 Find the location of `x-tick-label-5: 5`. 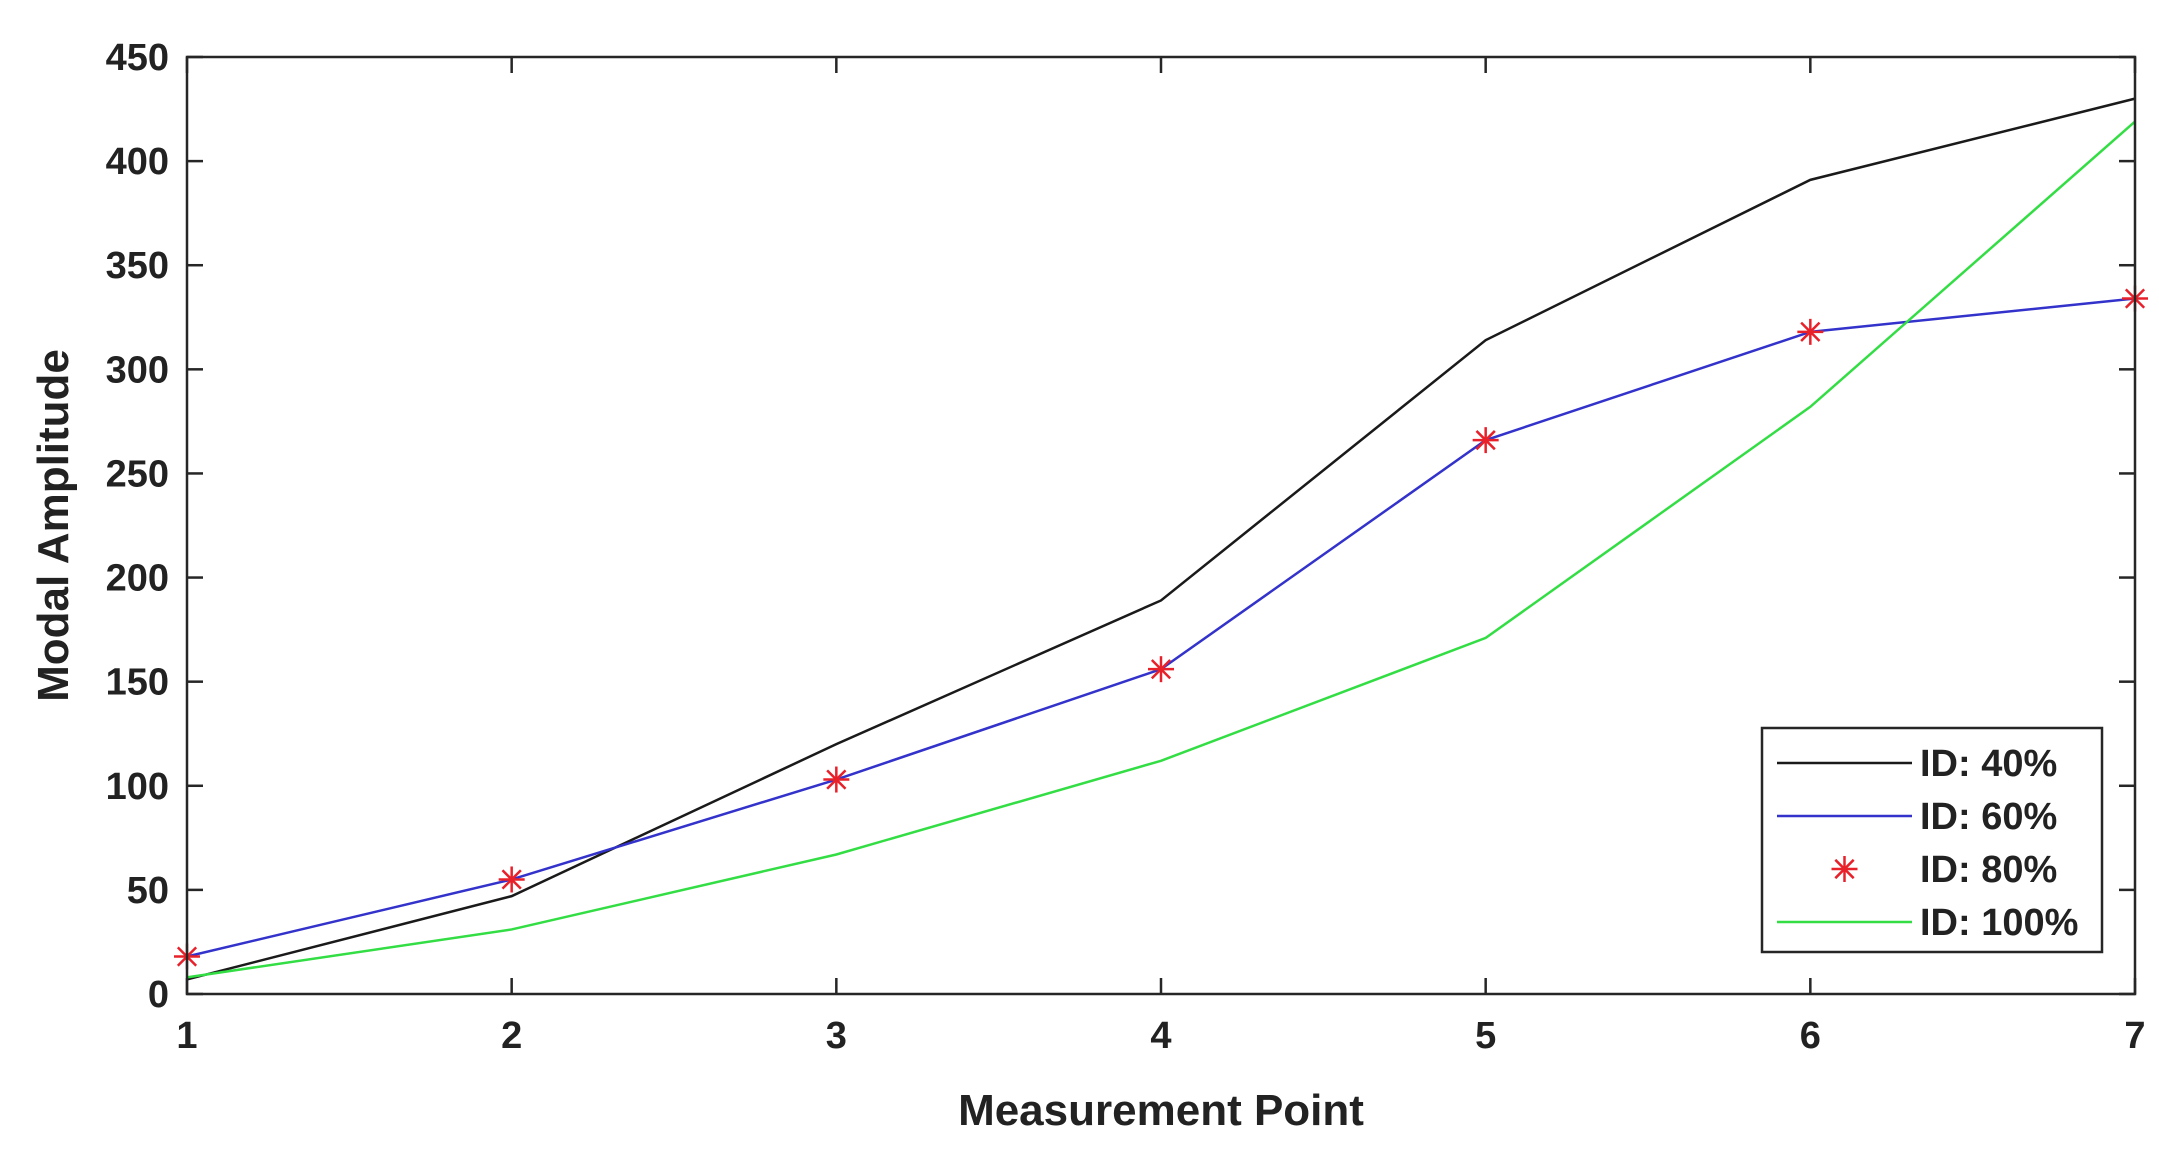

x-tick-label-5: 5 is located at coordinates (1485, 1036).